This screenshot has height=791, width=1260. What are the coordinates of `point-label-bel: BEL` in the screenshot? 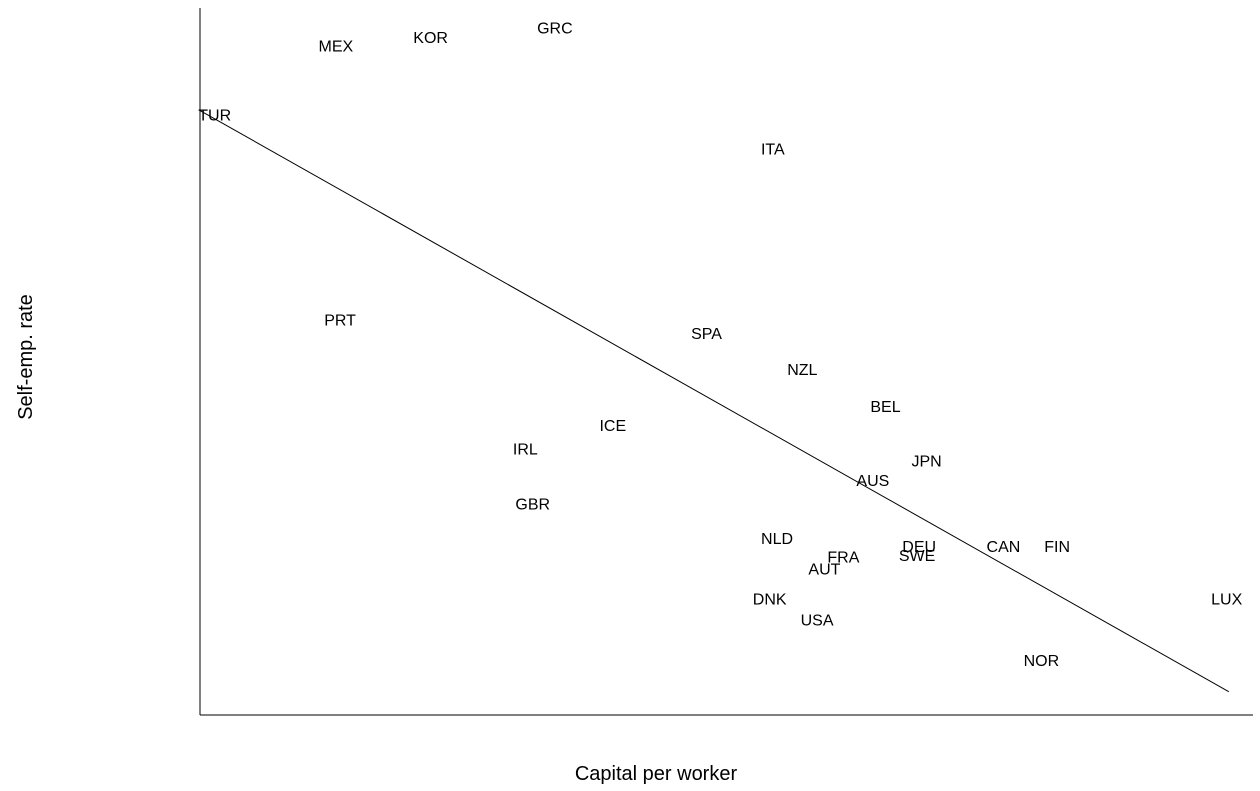 It's located at (885, 407).